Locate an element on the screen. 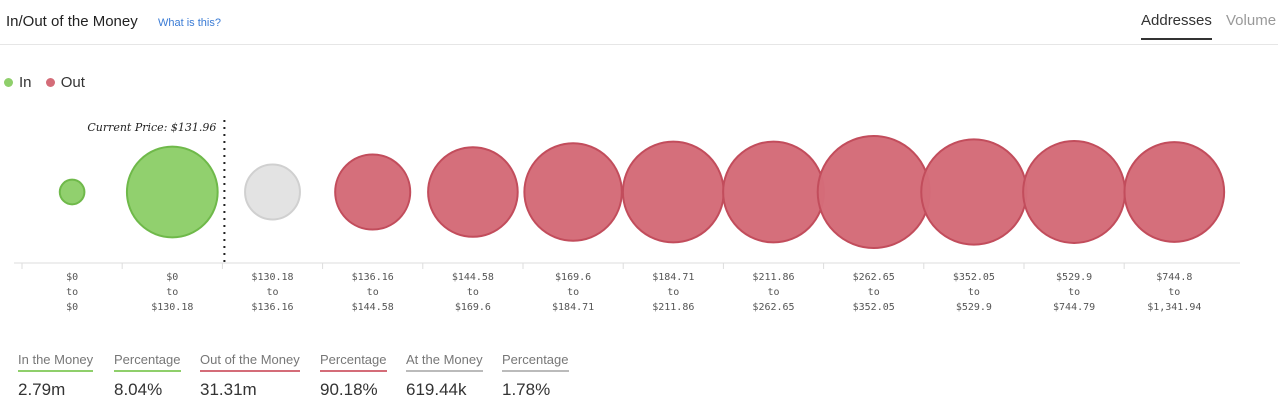  stat-value: 2.79m is located at coordinates (42, 389).